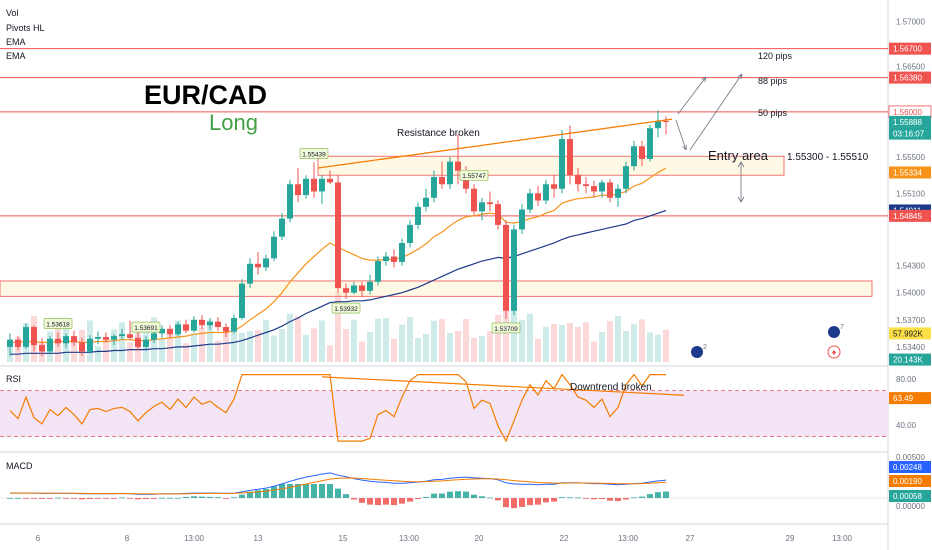 The image size is (932, 550). I want to click on price-tag-label: 20.143K, so click(908, 360).